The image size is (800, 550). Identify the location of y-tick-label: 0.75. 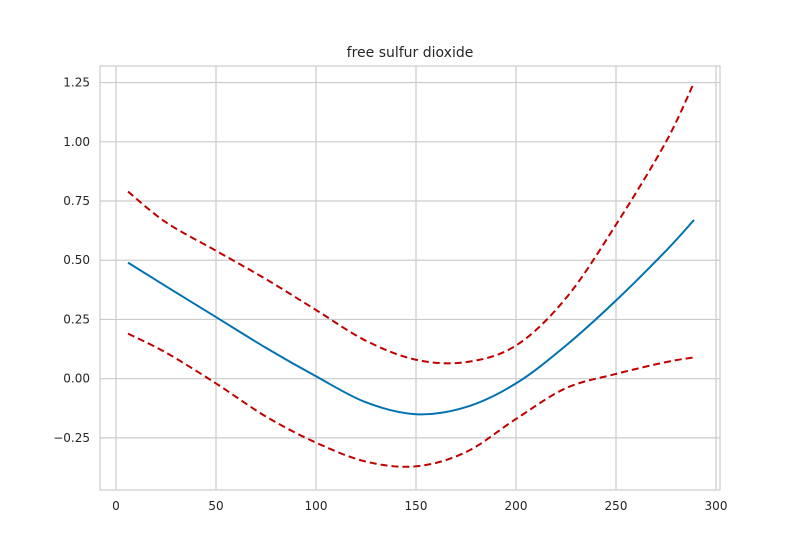
(76, 201).